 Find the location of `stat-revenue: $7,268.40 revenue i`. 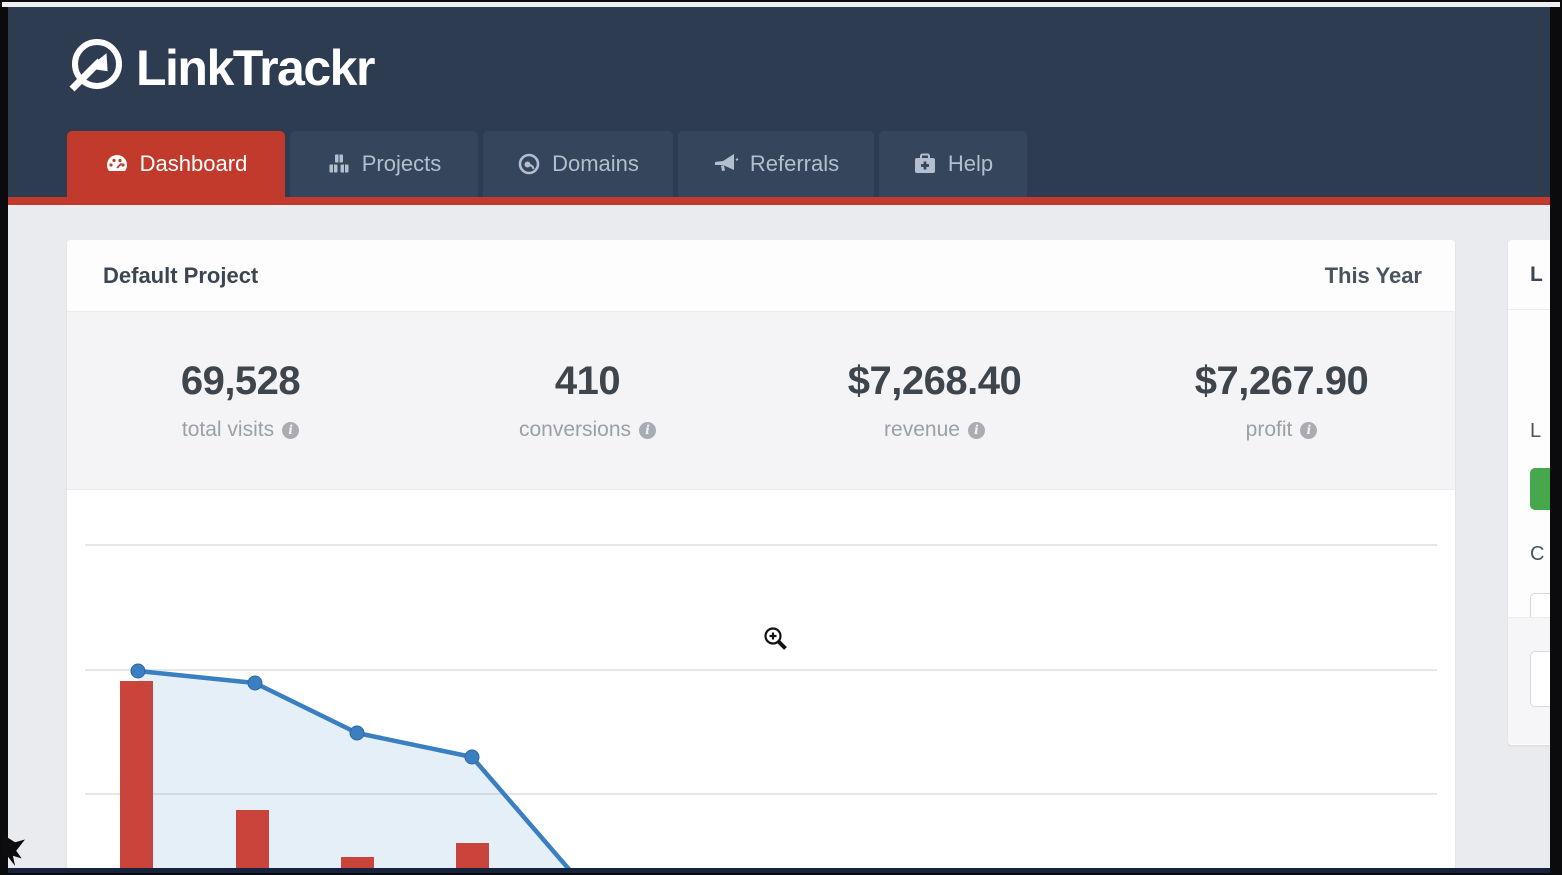

stat-revenue: $7,268.40 revenue i is located at coordinates (934, 400).